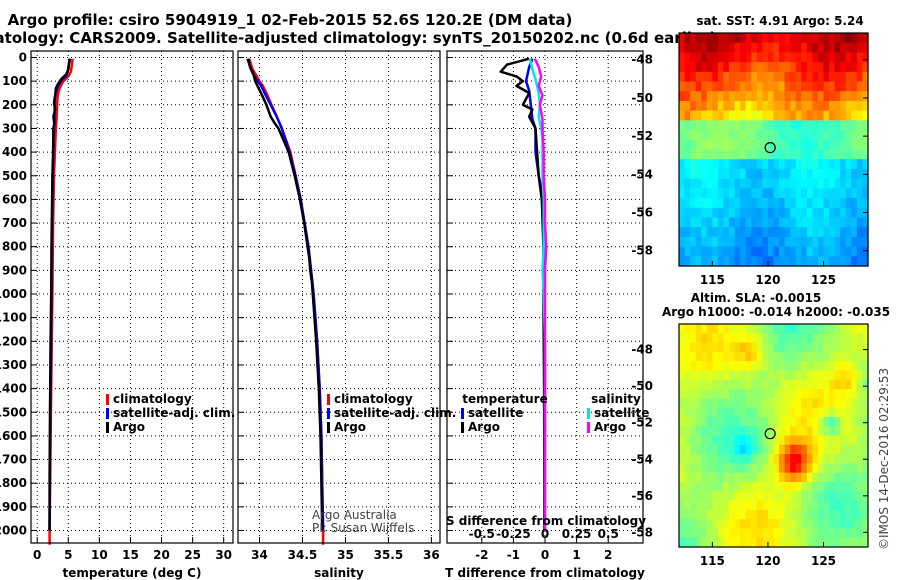 The height and width of the screenshot is (580, 900). I want to click on y-tick-label: 1600, so click(13, 436).